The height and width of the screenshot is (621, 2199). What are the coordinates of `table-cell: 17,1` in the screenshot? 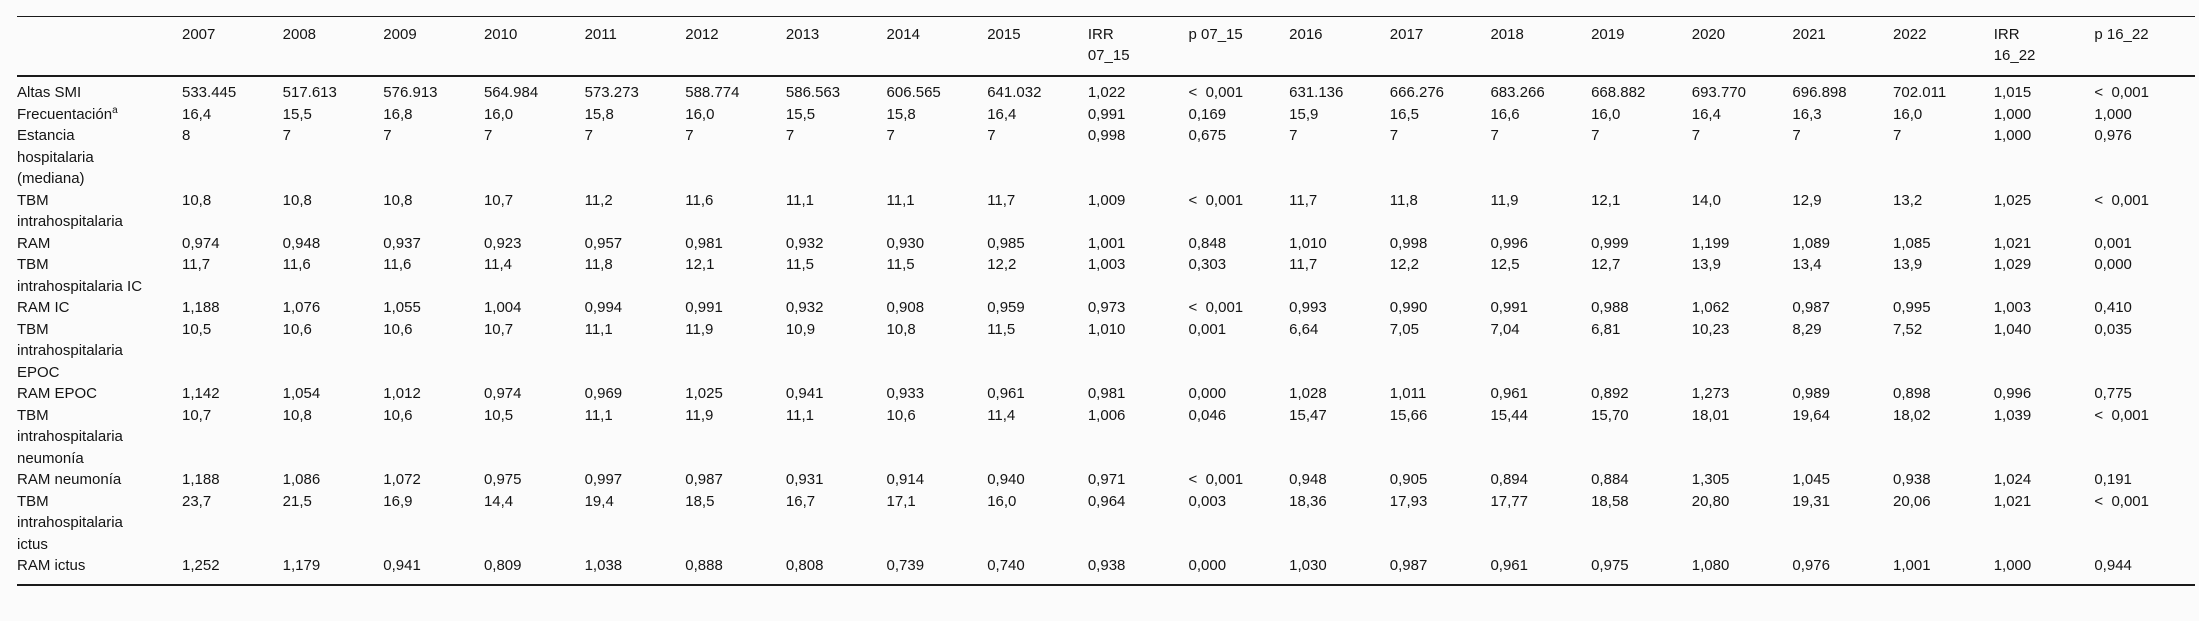 It's located at (901, 501).